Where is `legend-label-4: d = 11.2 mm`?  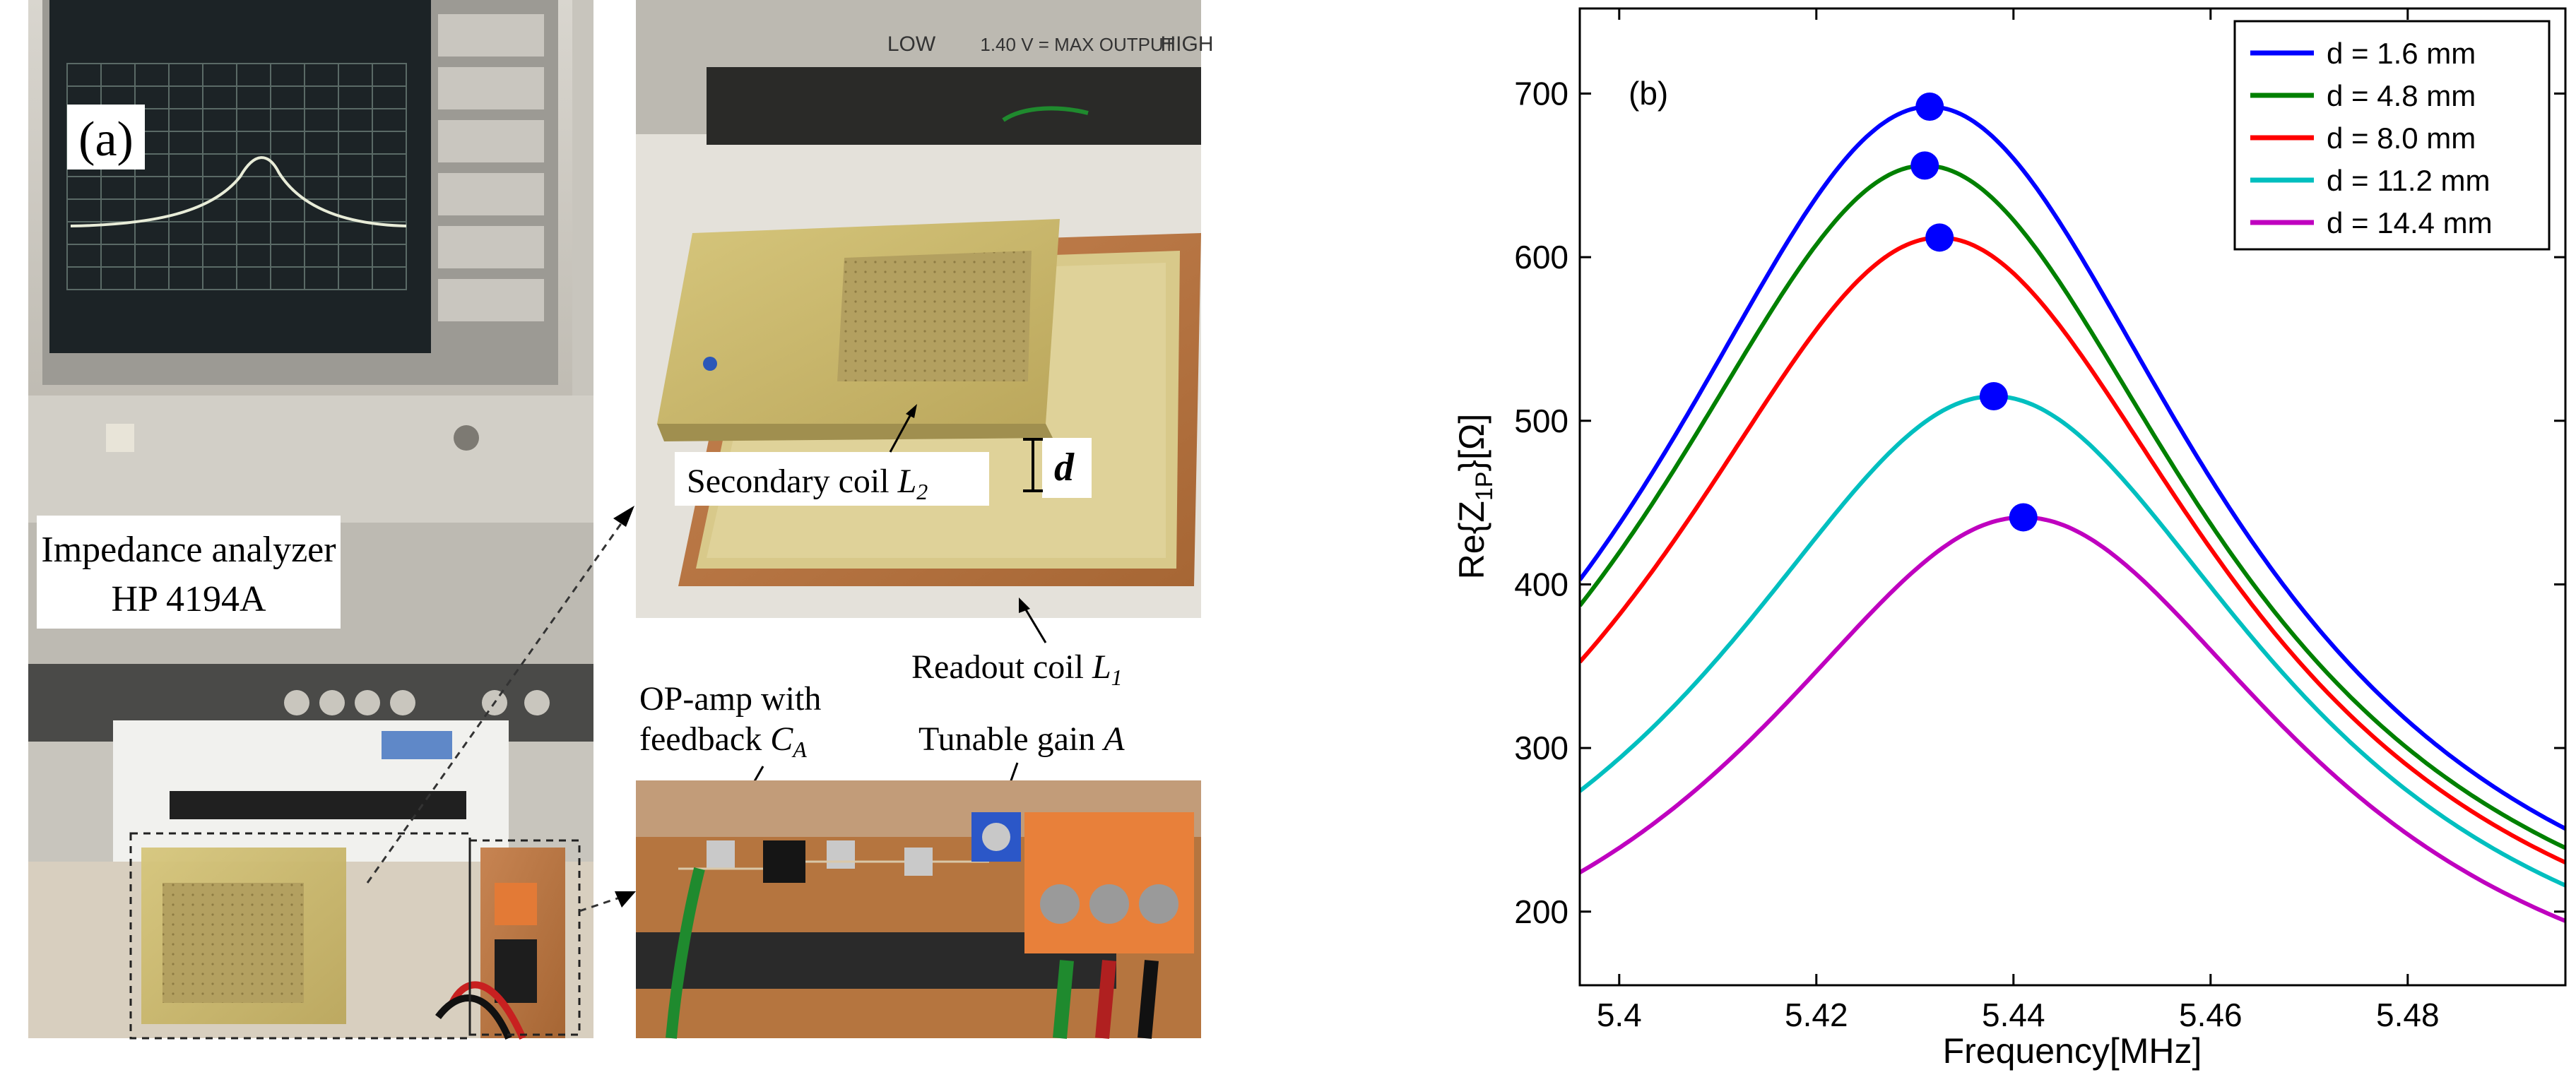
legend-label-4: d = 11.2 mm is located at coordinates (2409, 180).